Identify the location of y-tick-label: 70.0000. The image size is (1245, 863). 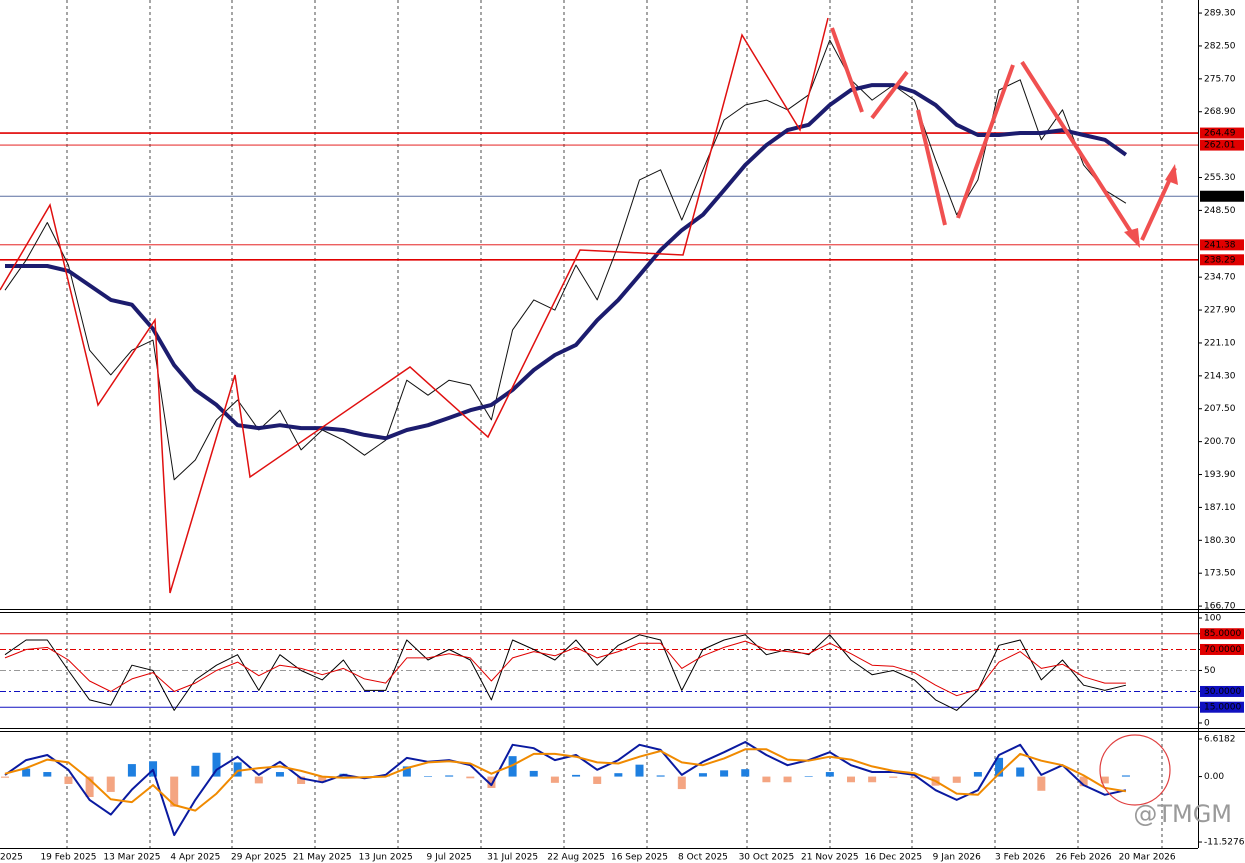
(1222, 650).